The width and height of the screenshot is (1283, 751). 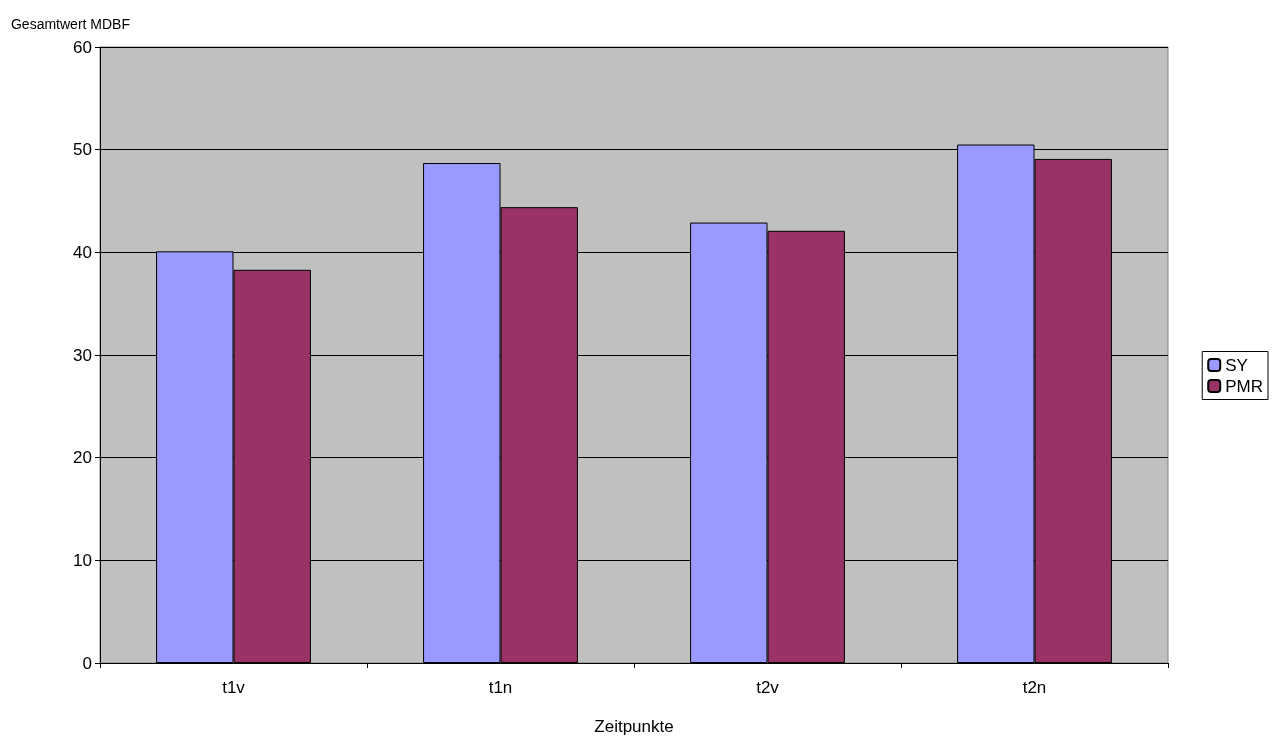 What do you see at coordinates (634, 726) in the screenshot?
I see `x-axis-title: Zeitpunkte` at bounding box center [634, 726].